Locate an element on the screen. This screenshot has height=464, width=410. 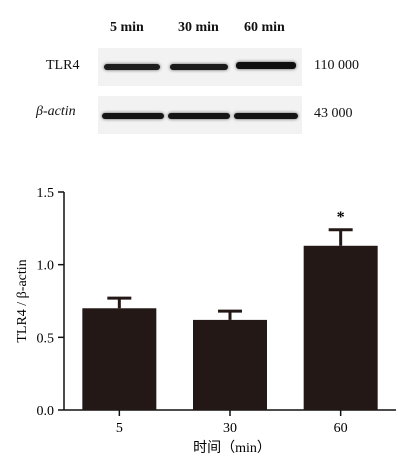
blot-band-tlr4-30min is located at coordinates (199, 67).